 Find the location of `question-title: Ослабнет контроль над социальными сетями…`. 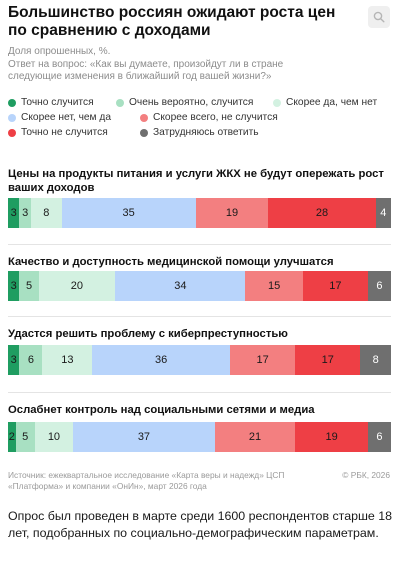

question-title: Ослабнет контроль над социальными сетями… is located at coordinates (203, 410).